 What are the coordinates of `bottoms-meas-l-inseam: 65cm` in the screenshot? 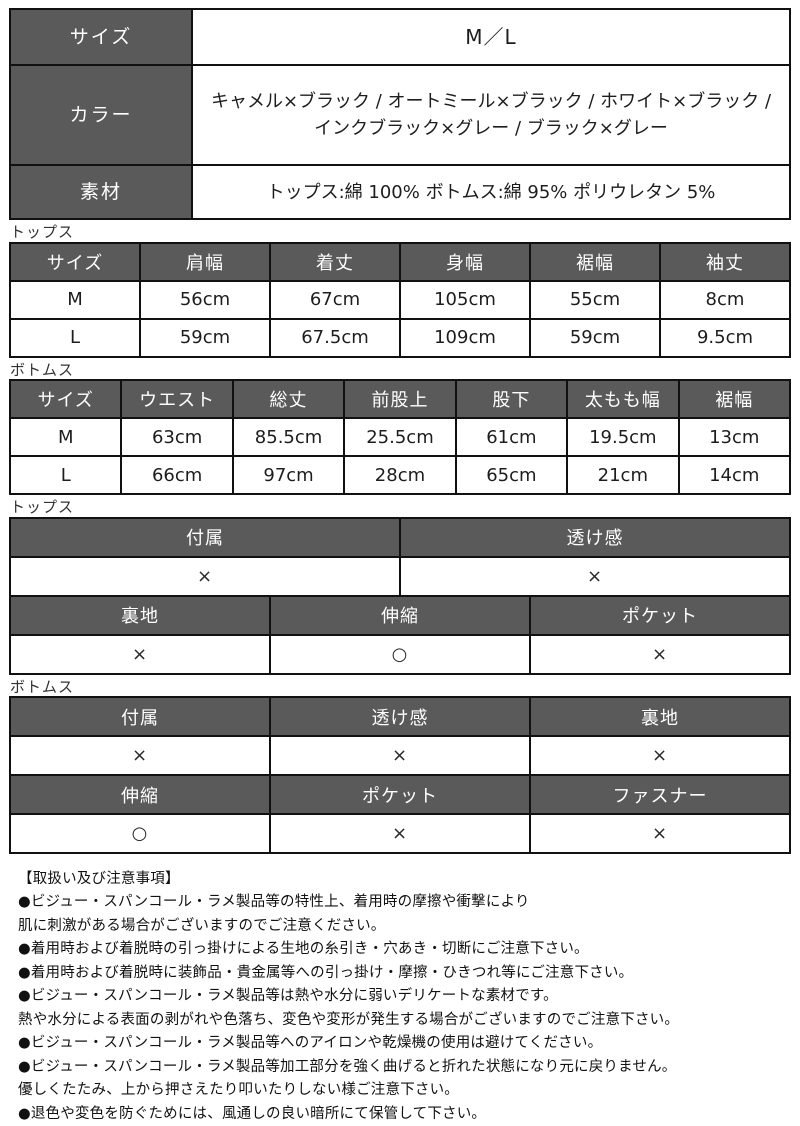 It's located at (511, 475).